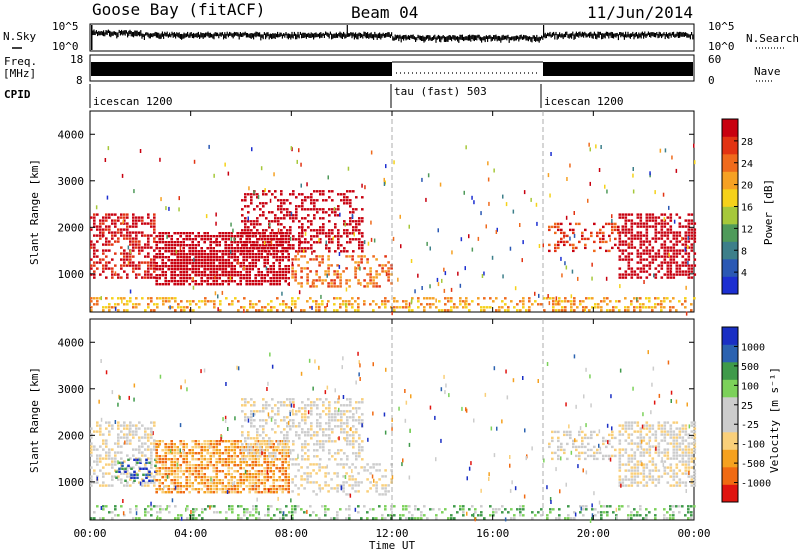 Image resolution: width=800 pixels, height=554 pixels. What do you see at coordinates (19, 73) in the screenshot?
I see `freq-label-line2: [MHz]` at bounding box center [19, 73].